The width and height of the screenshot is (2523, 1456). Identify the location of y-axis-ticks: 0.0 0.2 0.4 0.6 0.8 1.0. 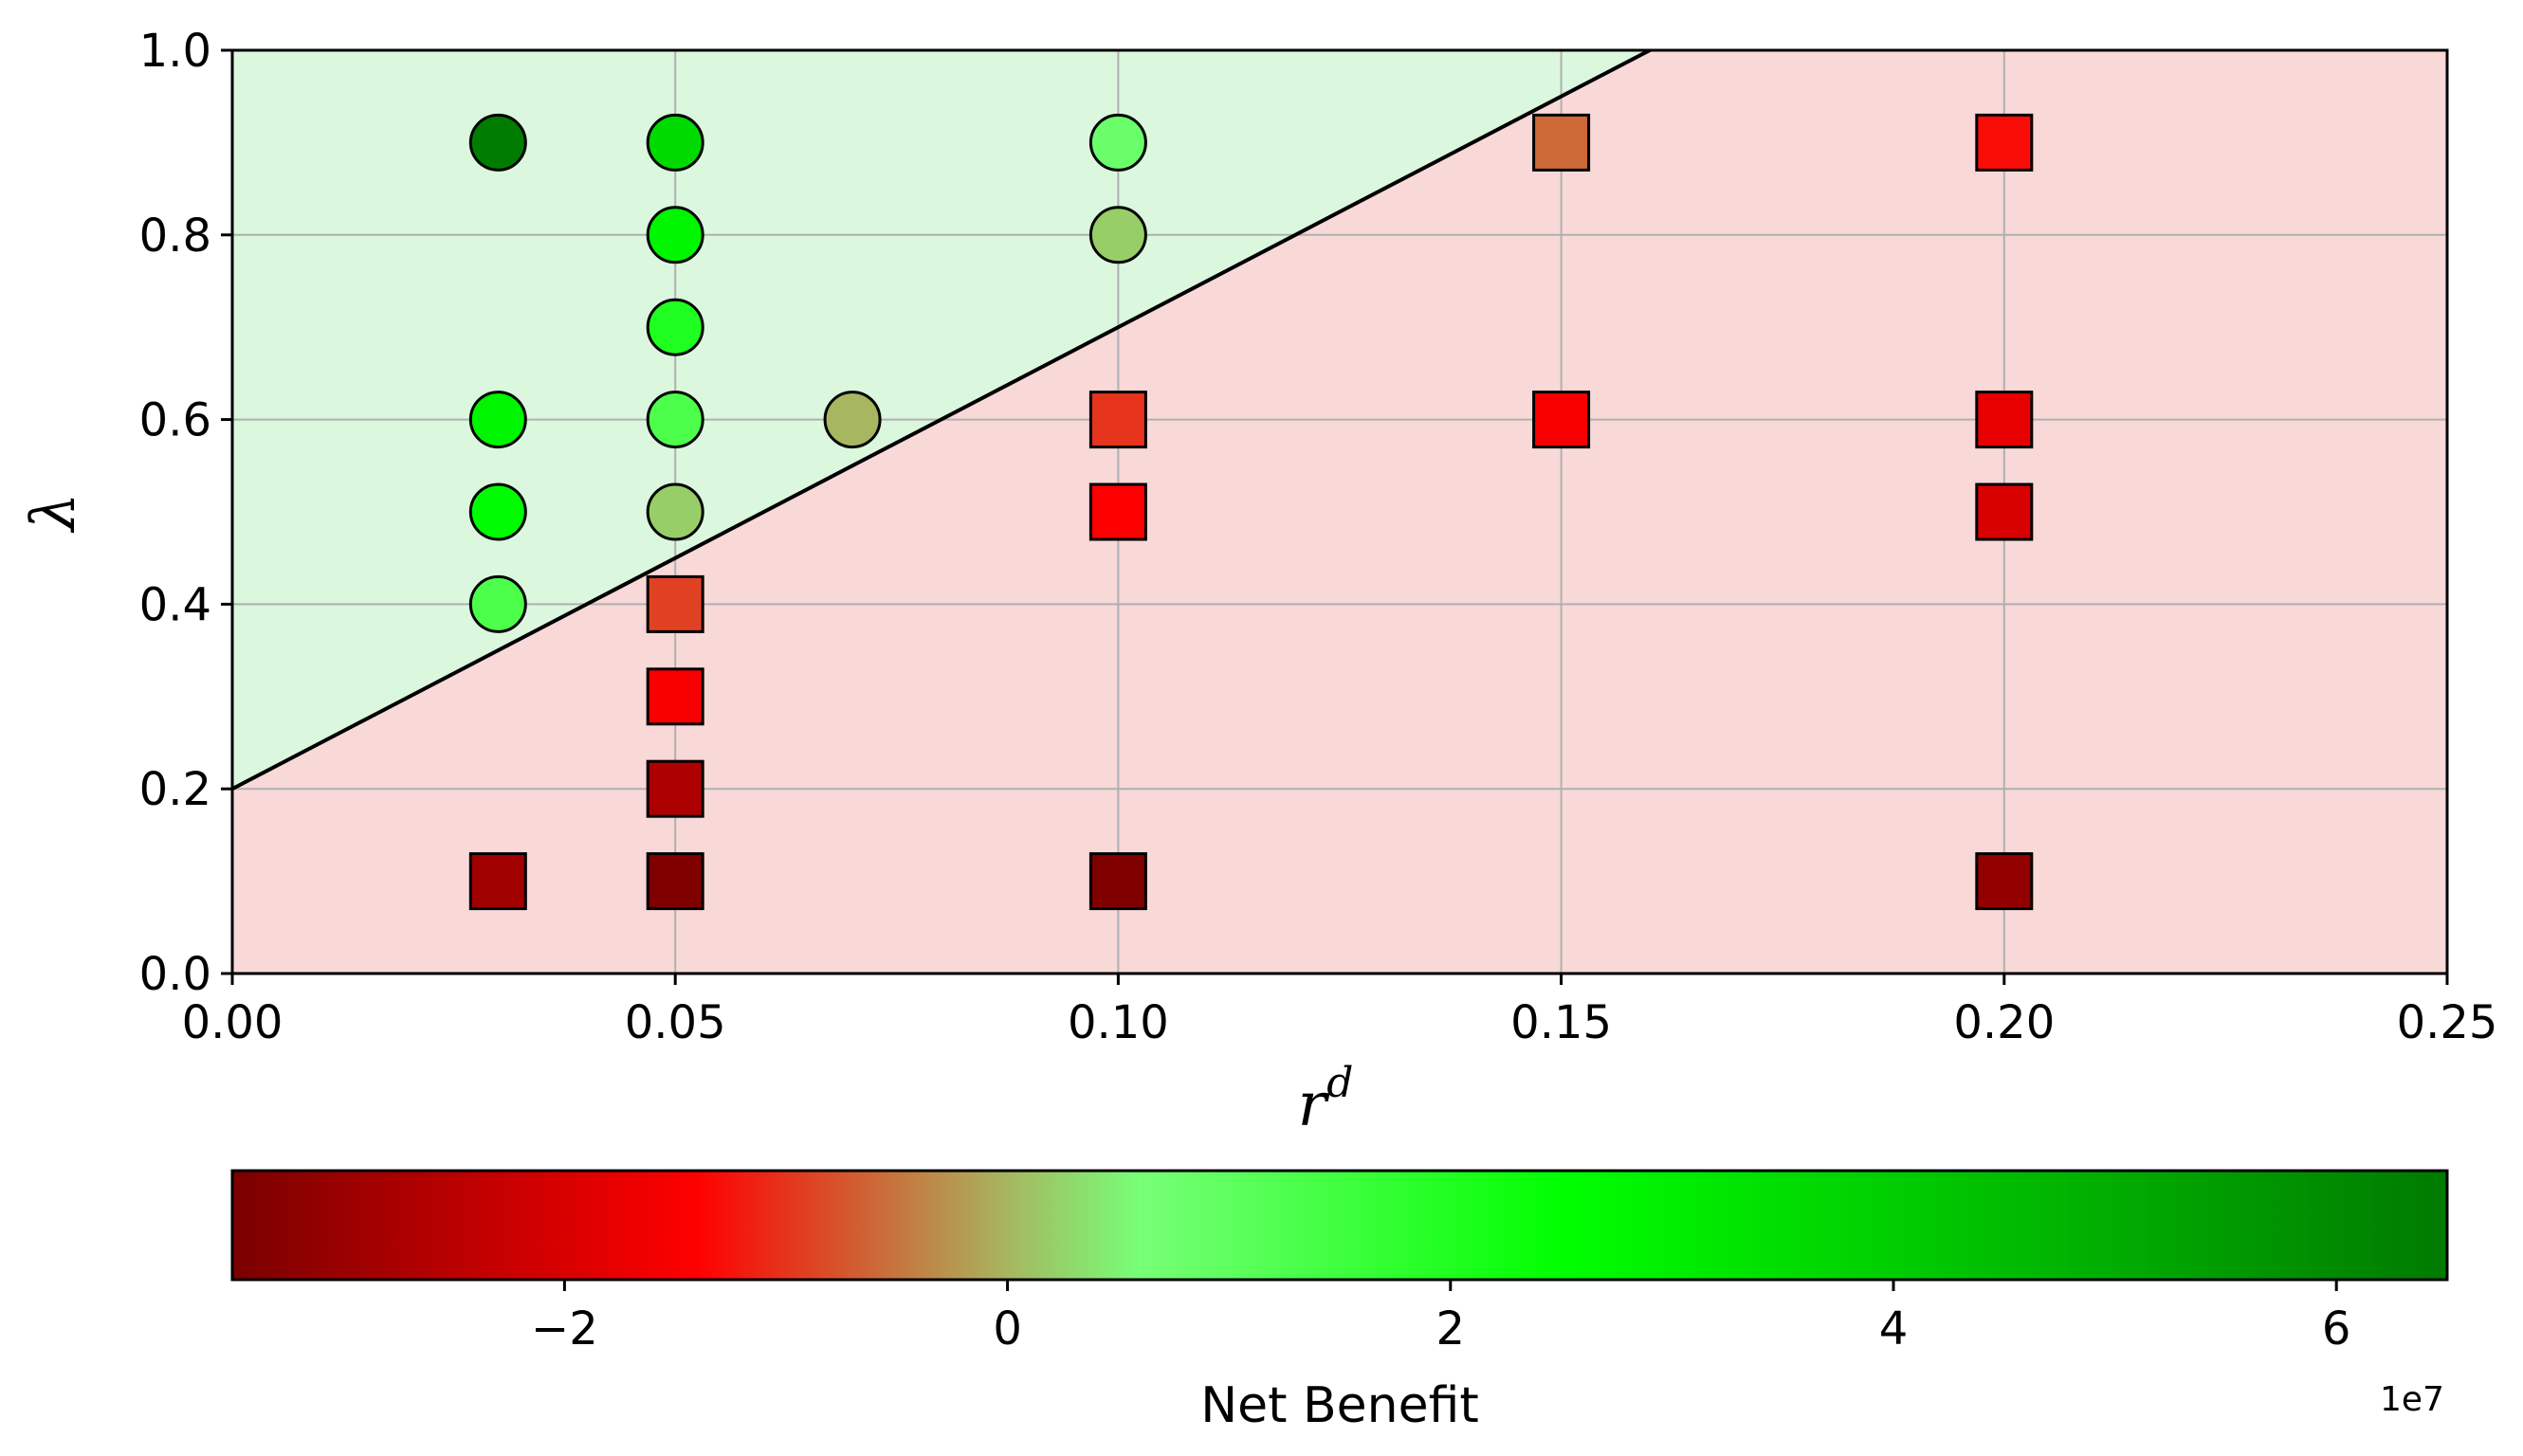
(186, 513).